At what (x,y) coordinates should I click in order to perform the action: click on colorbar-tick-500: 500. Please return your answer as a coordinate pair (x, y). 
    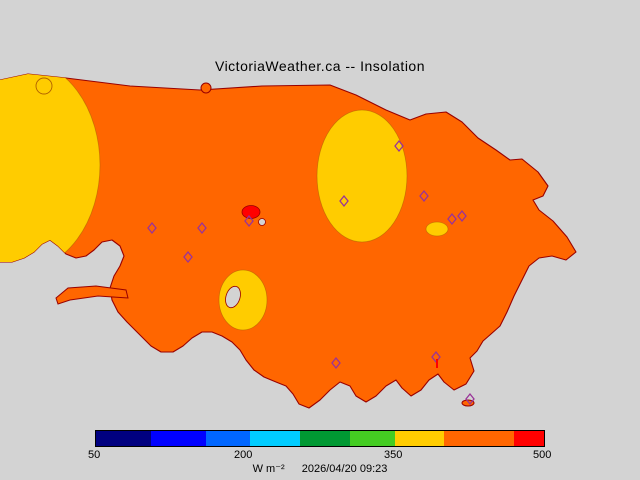
    Looking at the image, I should click on (542, 455).